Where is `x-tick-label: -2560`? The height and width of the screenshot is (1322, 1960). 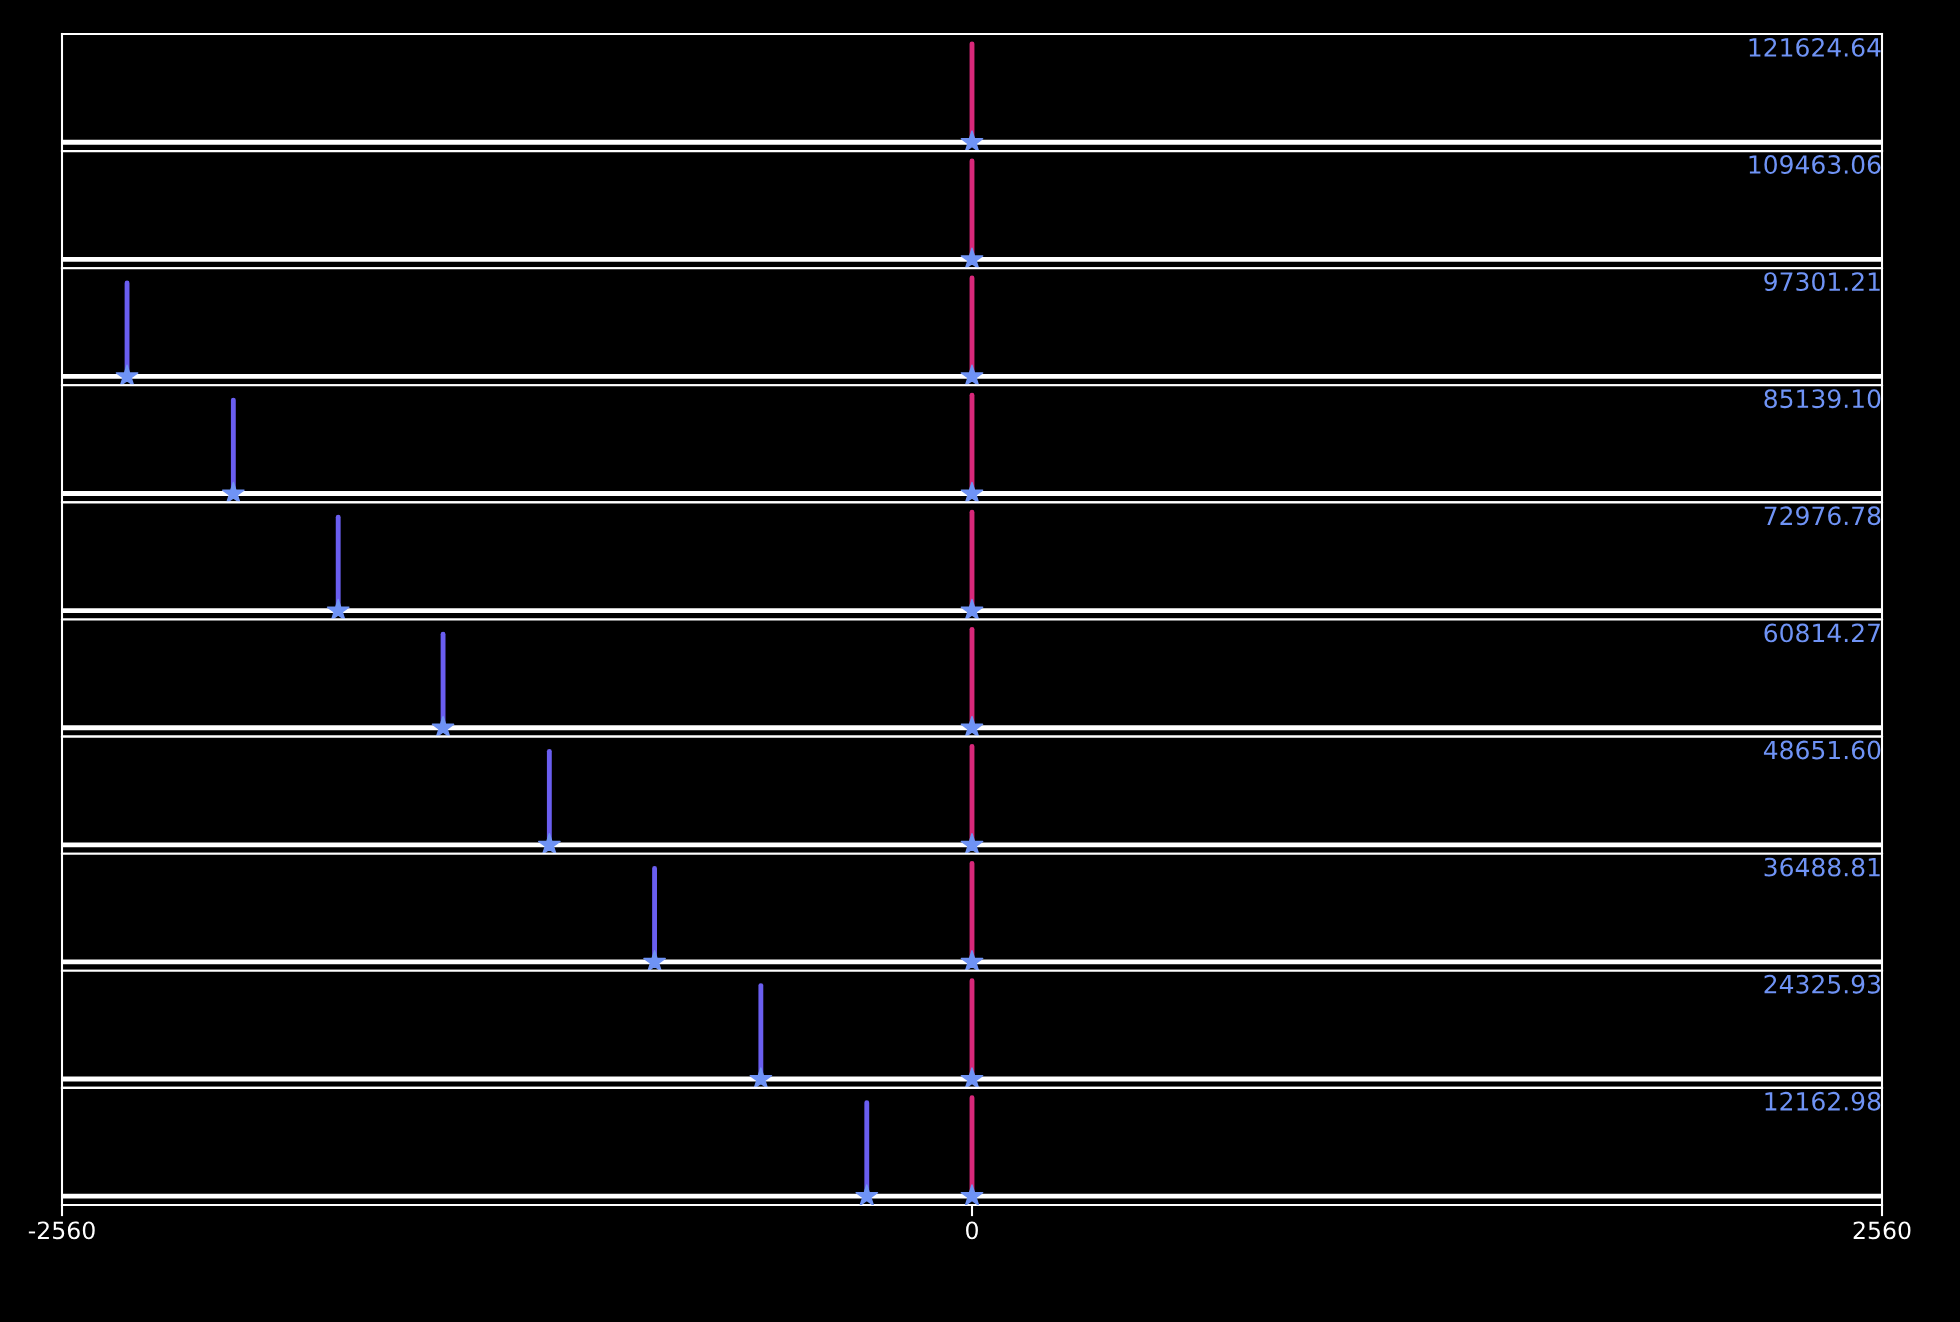 x-tick-label: -2560 is located at coordinates (61, 1230).